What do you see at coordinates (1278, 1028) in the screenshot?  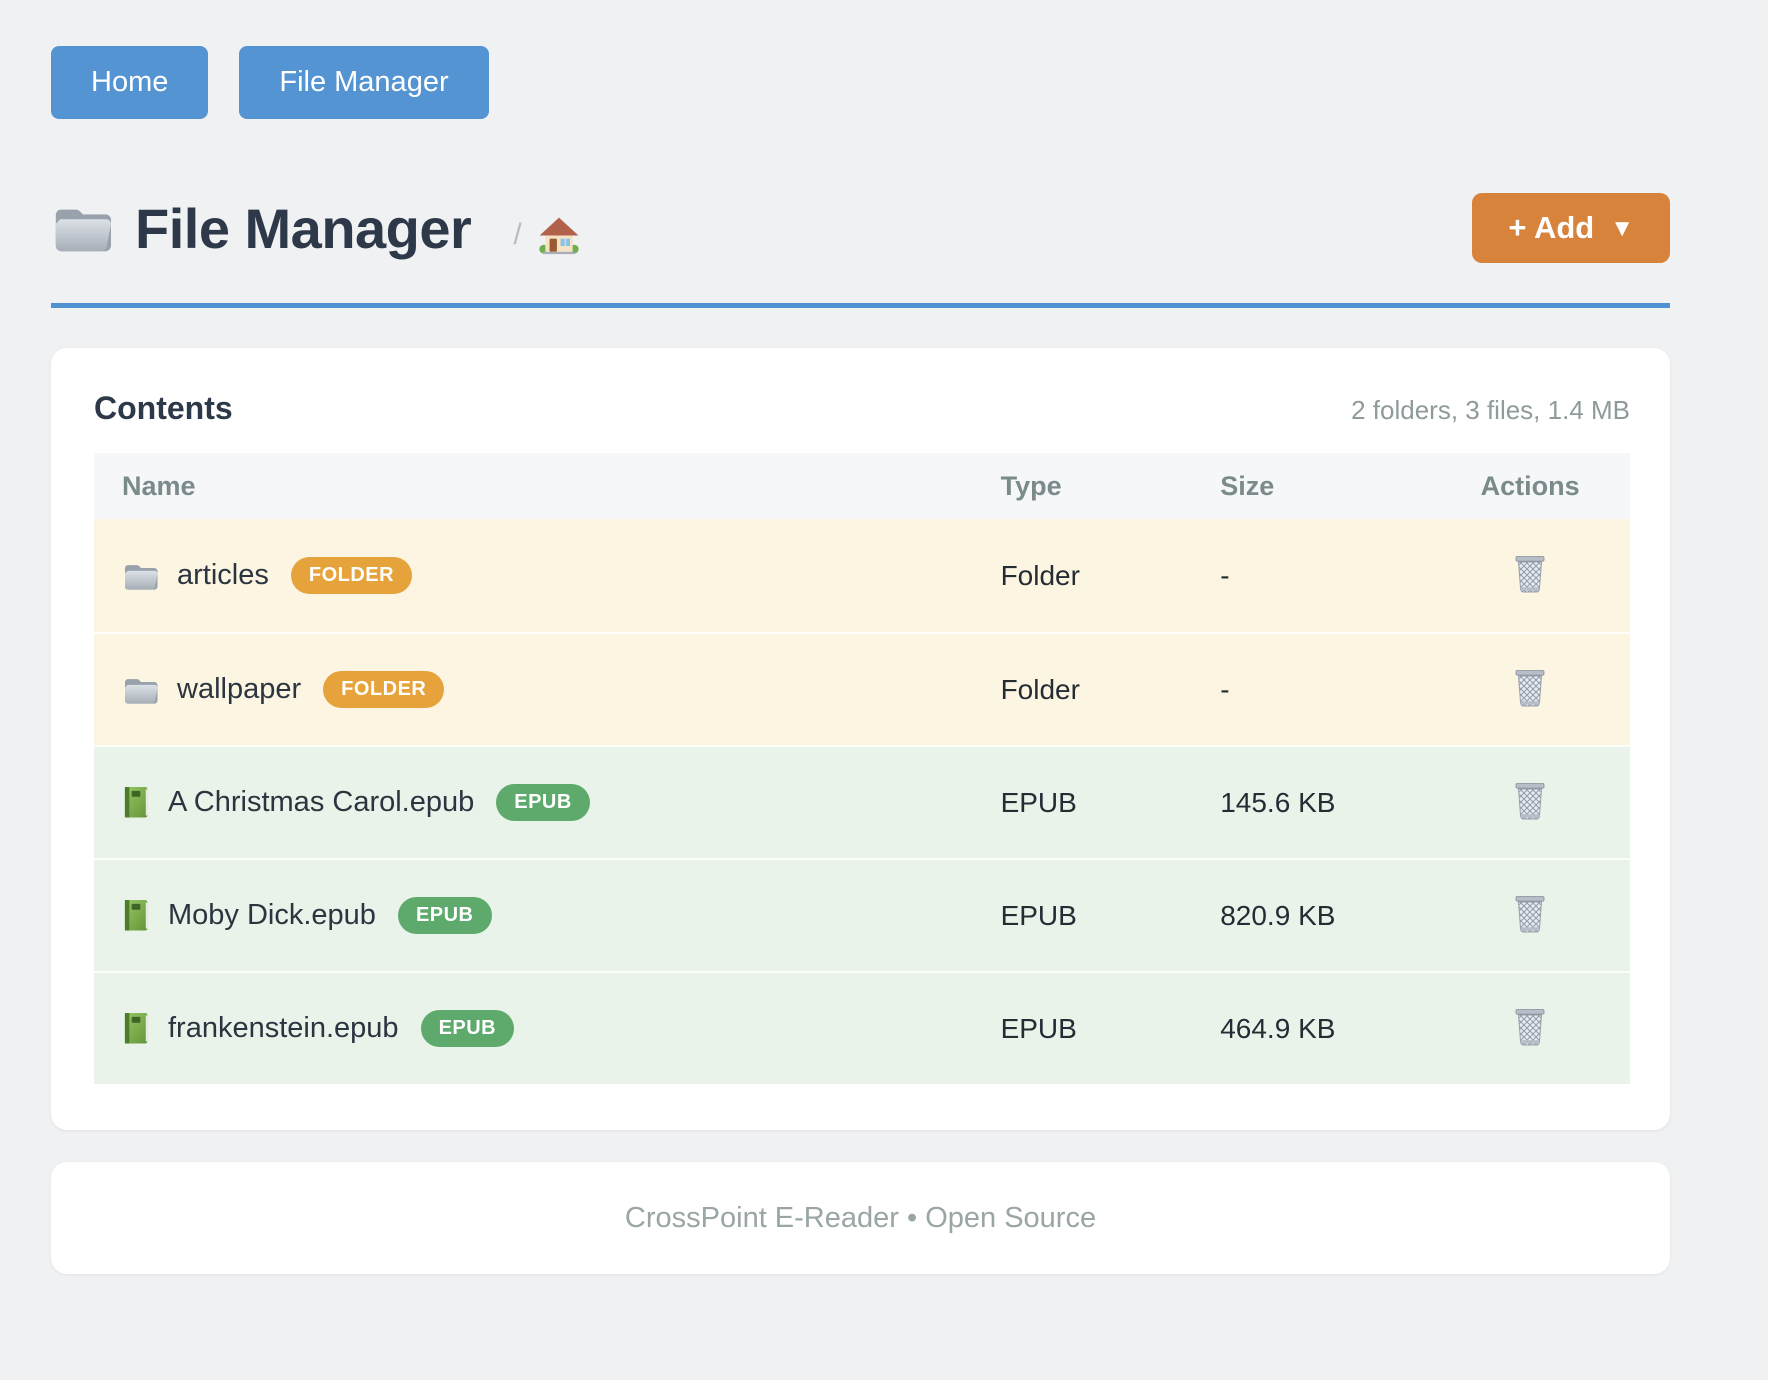 I see `file-size: 464.9 KB` at bounding box center [1278, 1028].